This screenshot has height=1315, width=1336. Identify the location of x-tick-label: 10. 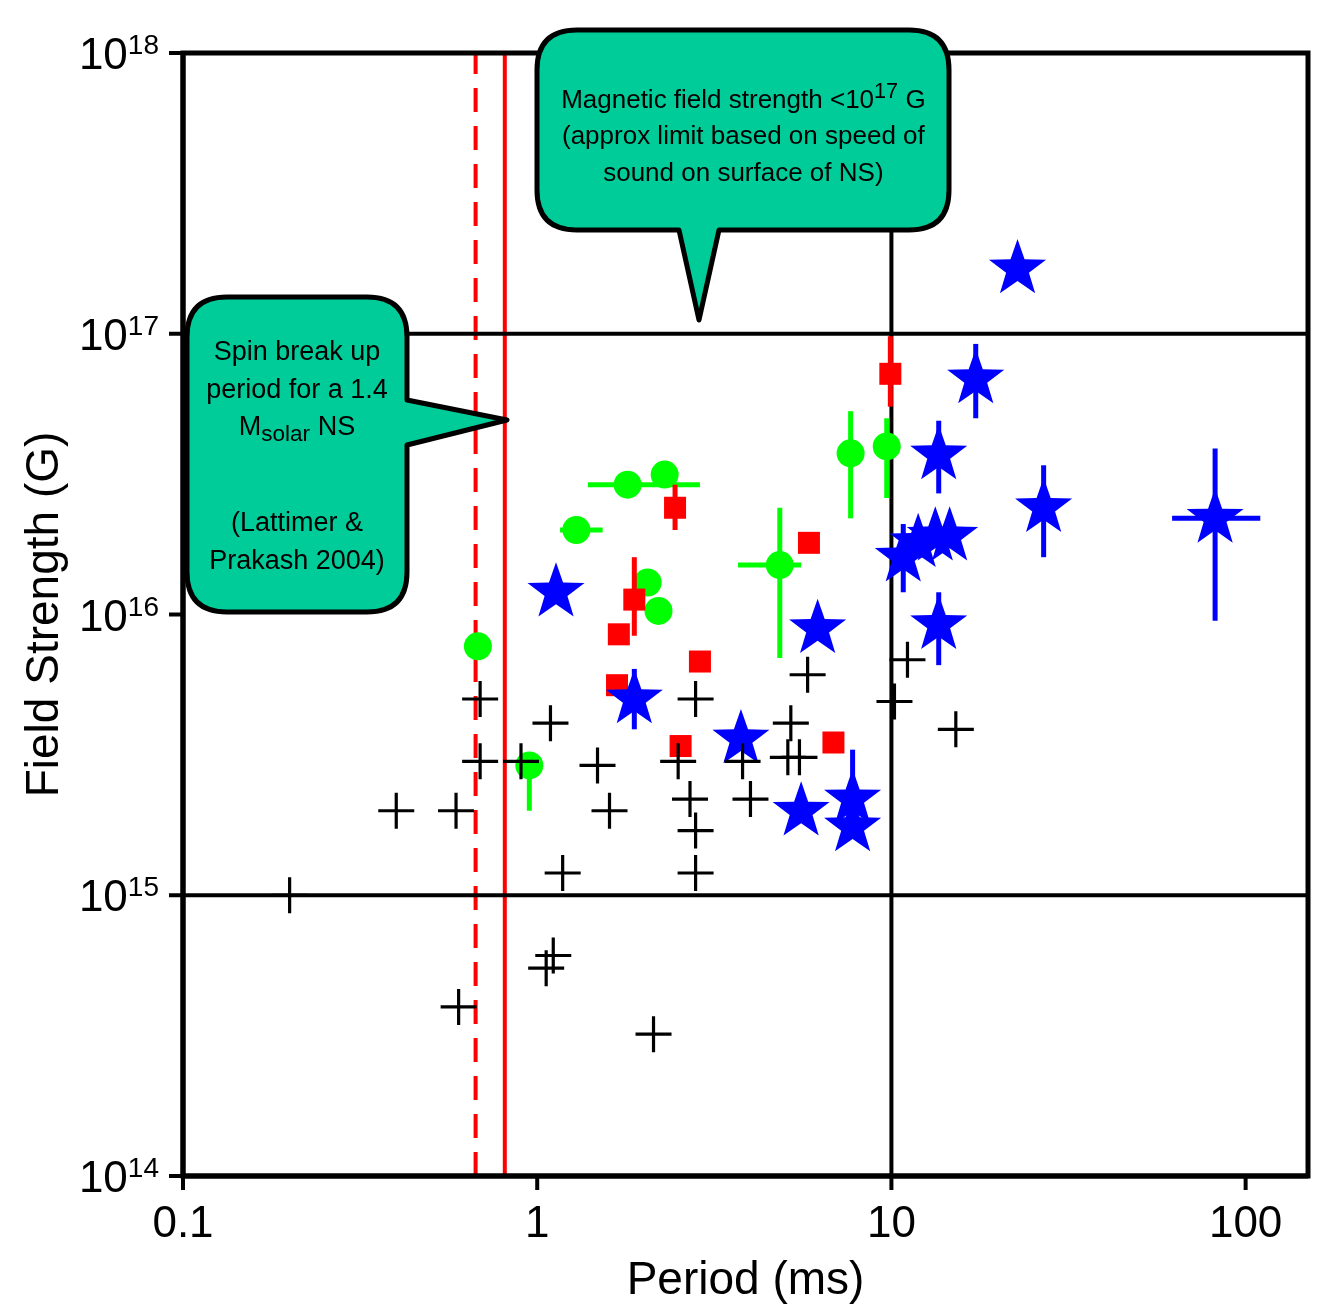
(891, 1222).